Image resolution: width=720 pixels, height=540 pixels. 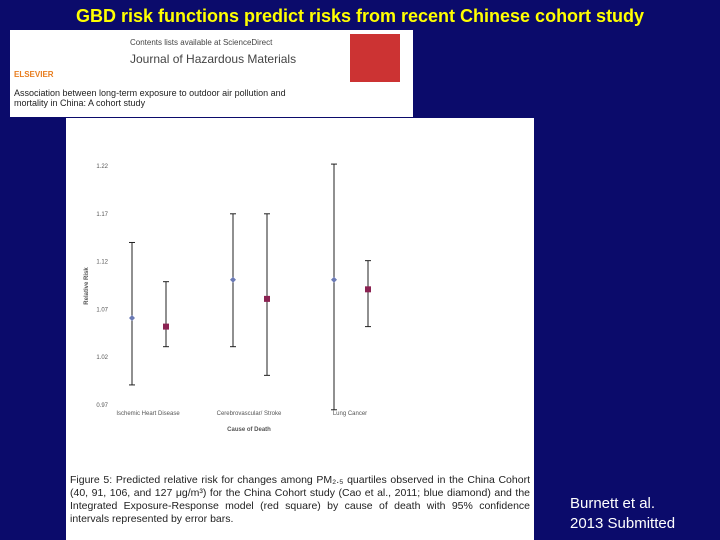 What do you see at coordinates (350, 414) in the screenshot?
I see `x-tick-label: Lung Cancer` at bounding box center [350, 414].